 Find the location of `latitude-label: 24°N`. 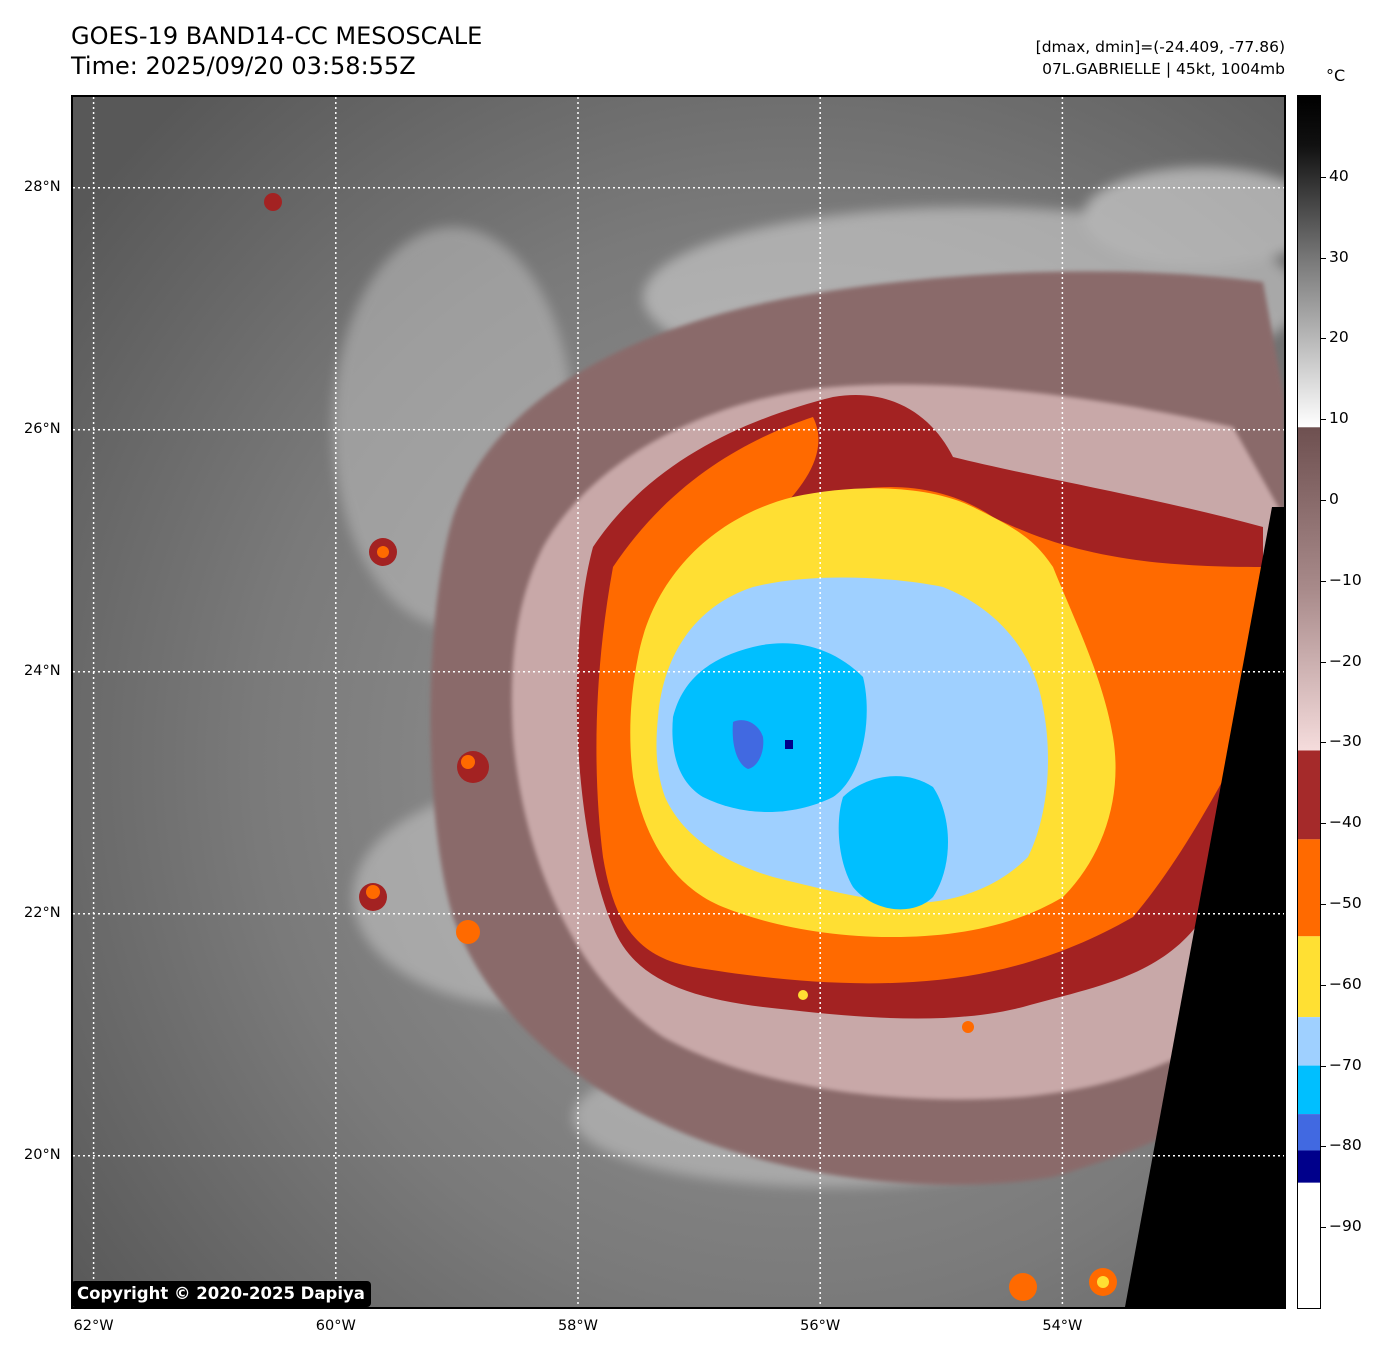

latitude-label: 24°N is located at coordinates (42, 670).